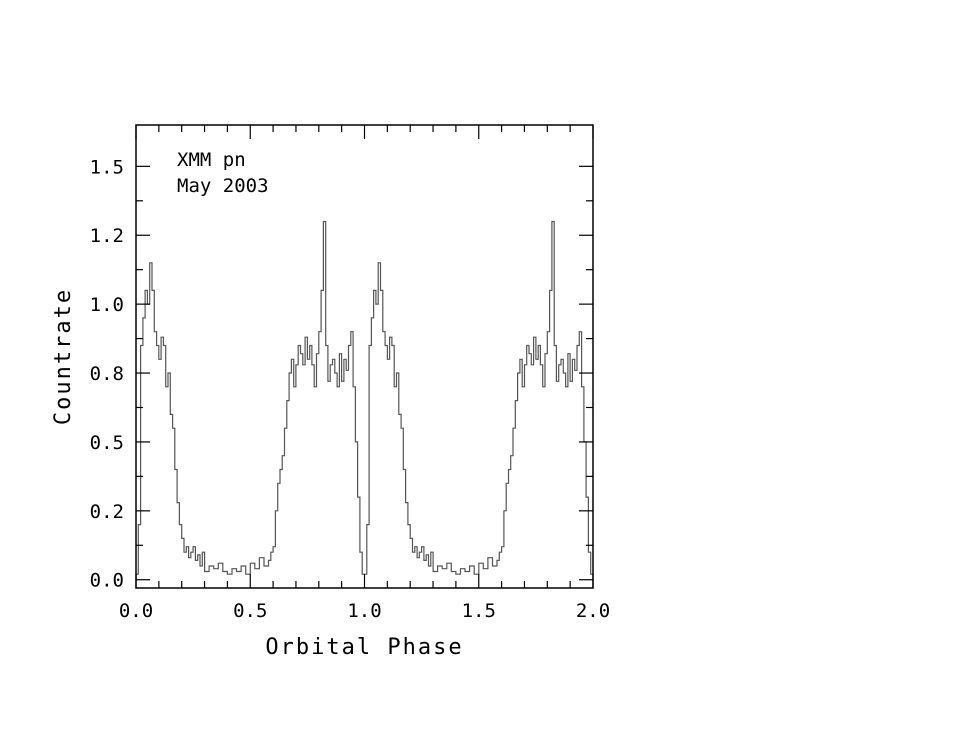 Image resolution: width=967 pixels, height=747 pixels. I want to click on y-tick-label: 1.5, so click(107, 167).